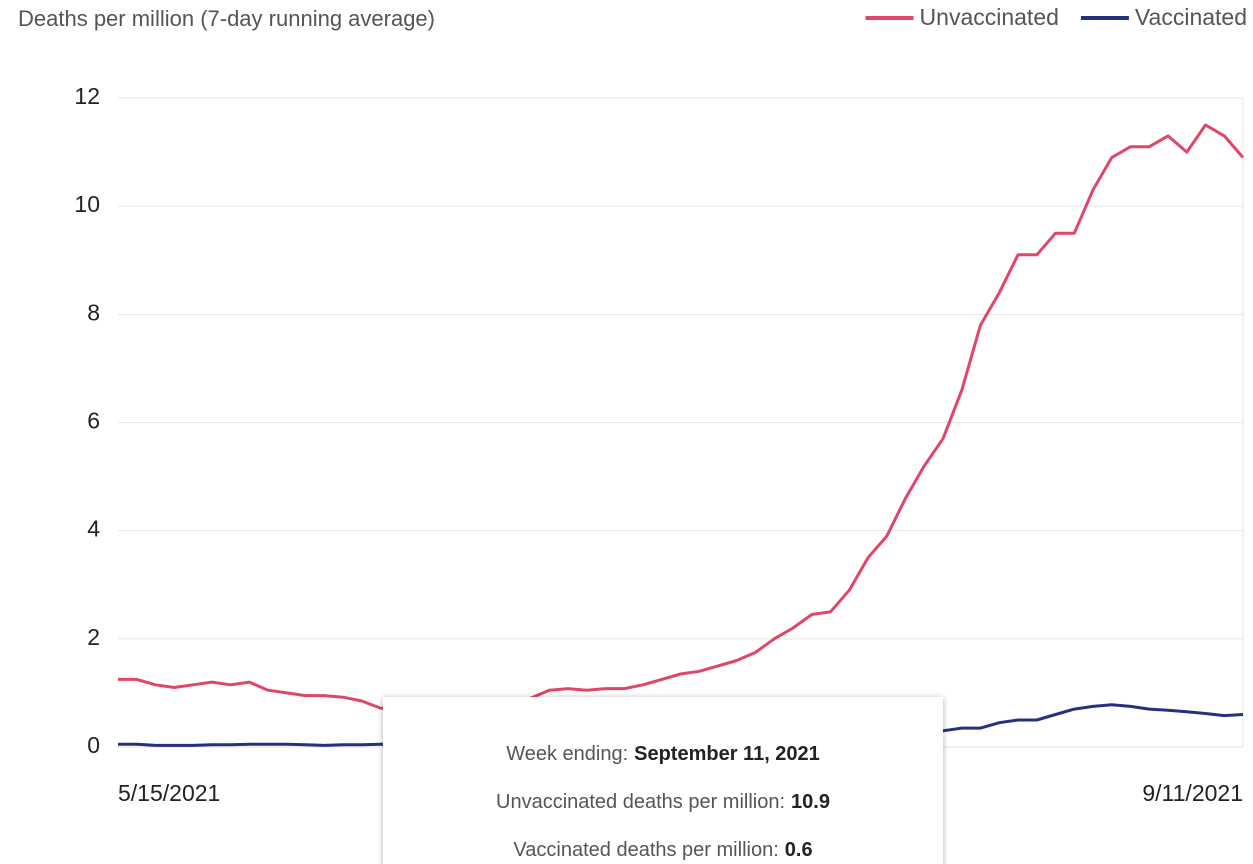 This screenshot has width=1253, height=864. What do you see at coordinates (1191, 17) in the screenshot?
I see `legend-label: Vaccinated` at bounding box center [1191, 17].